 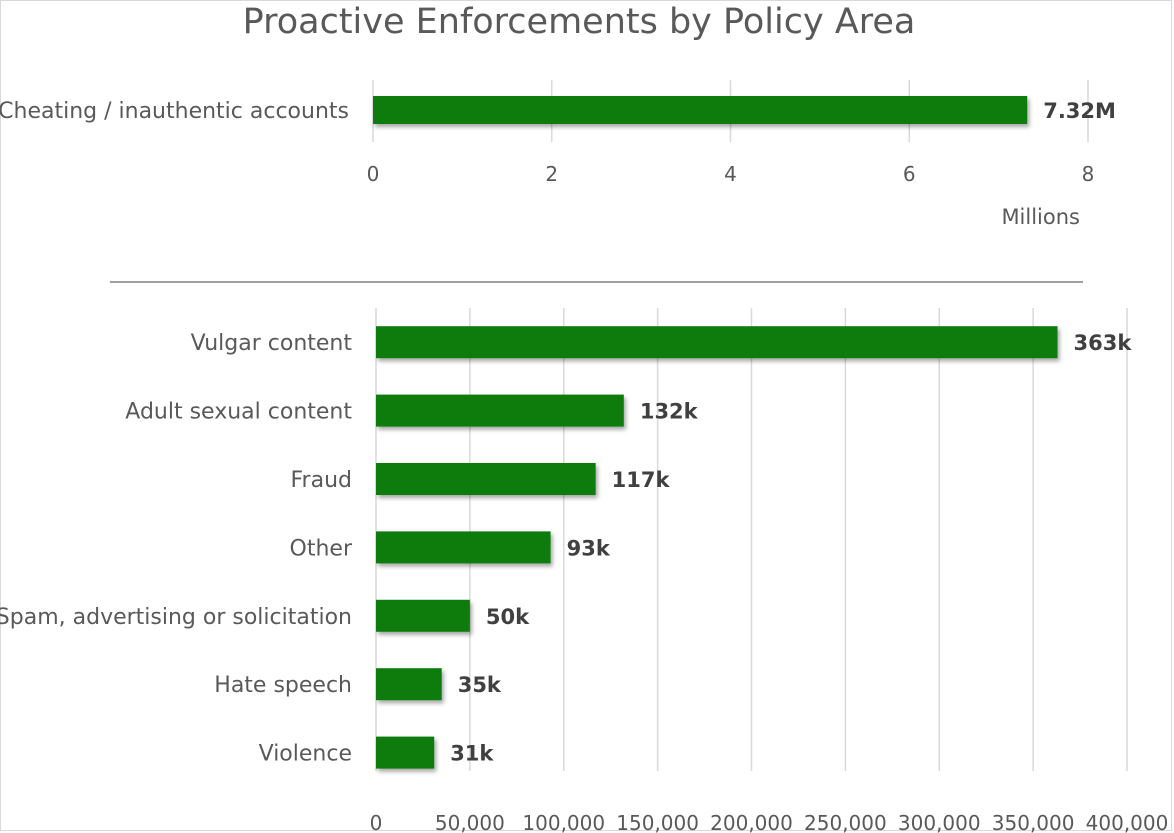 I want to click on data-label: 117k, so click(x=641, y=480).